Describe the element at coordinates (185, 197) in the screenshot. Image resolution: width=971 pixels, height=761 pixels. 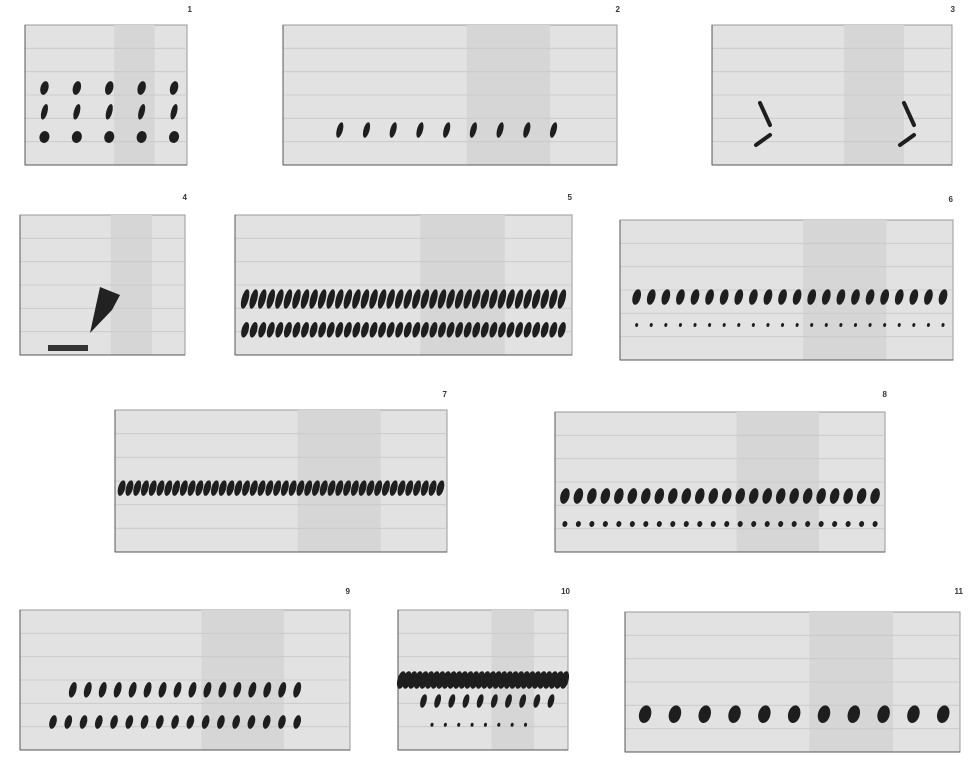
I see `panel-number: 4` at that location.